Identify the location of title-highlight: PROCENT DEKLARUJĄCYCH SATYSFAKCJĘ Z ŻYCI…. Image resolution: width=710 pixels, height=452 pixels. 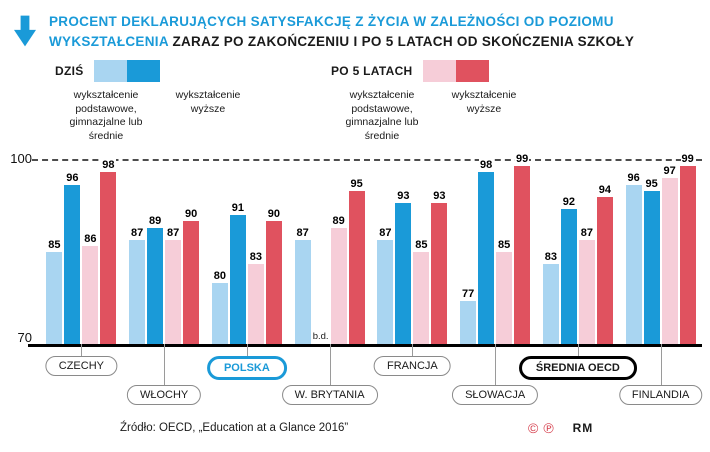
(331, 31).